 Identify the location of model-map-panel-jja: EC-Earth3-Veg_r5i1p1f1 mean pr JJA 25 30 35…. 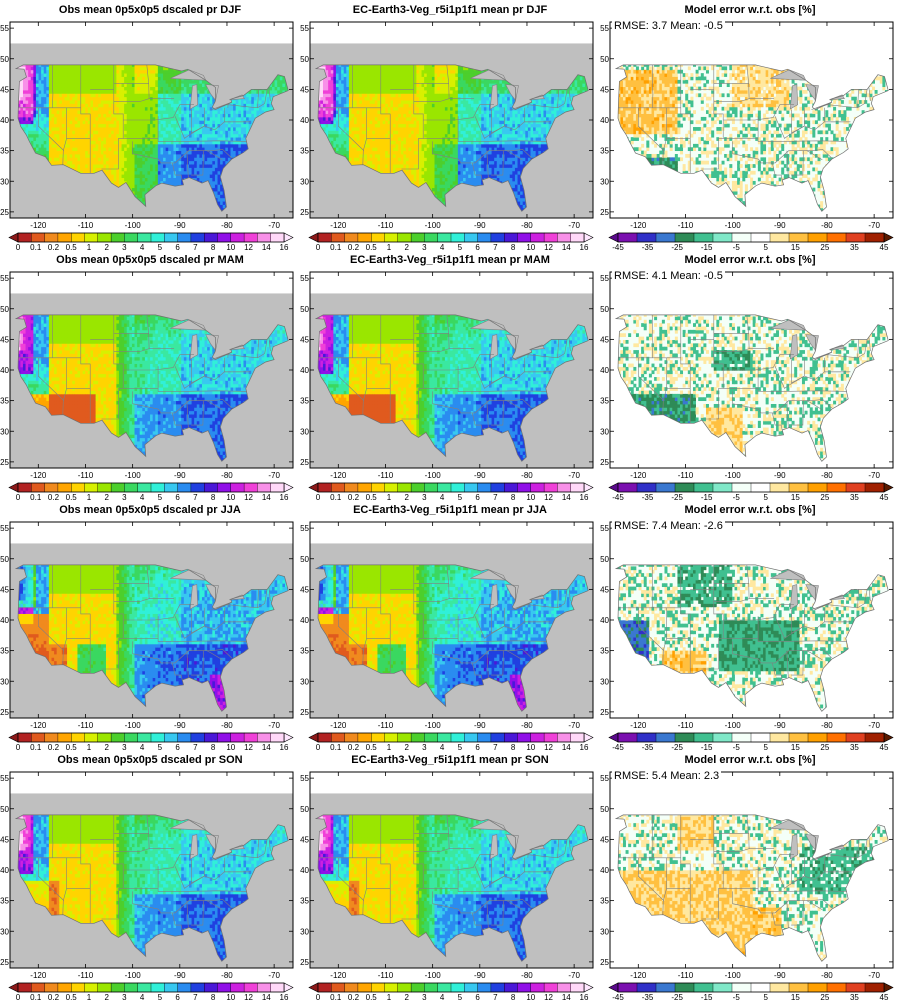
(450, 625).